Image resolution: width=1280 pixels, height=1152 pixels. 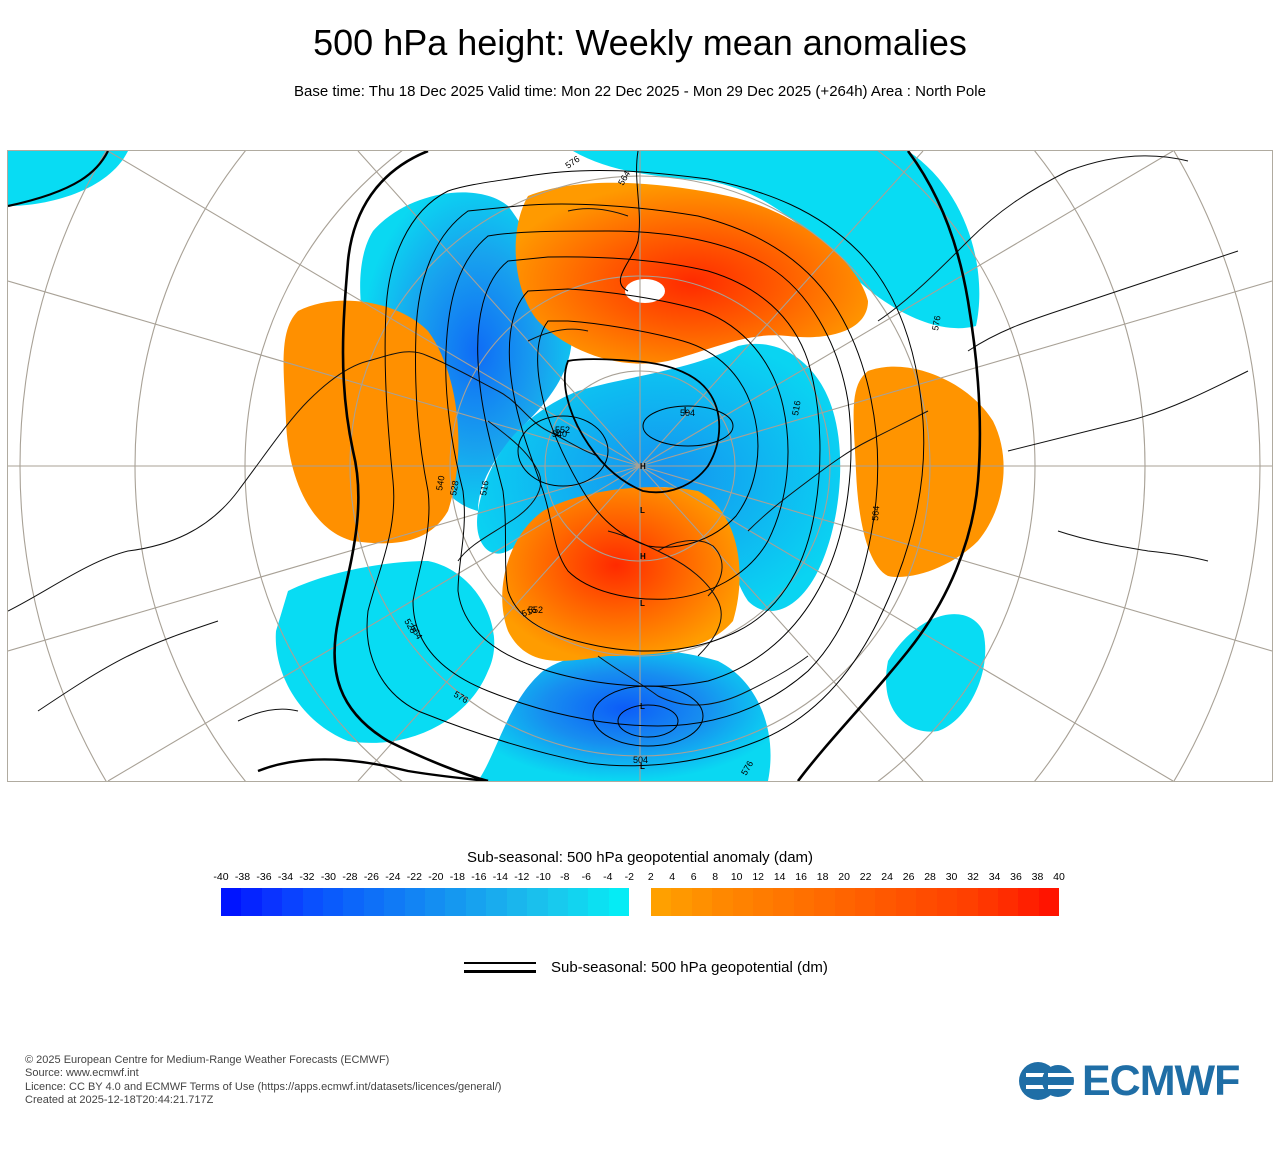 What do you see at coordinates (522, 877) in the screenshot?
I see `colorbar-tick-label: -12` at bounding box center [522, 877].